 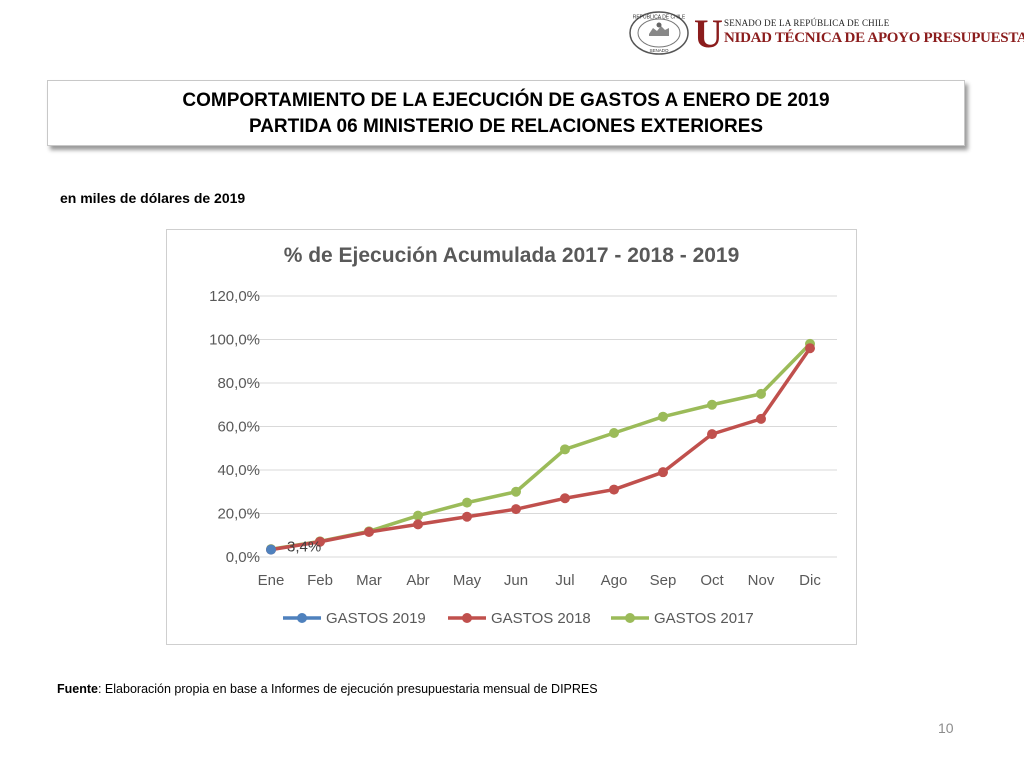 What do you see at coordinates (564, 580) in the screenshot?
I see `x-tick-label: Jul` at bounding box center [564, 580].